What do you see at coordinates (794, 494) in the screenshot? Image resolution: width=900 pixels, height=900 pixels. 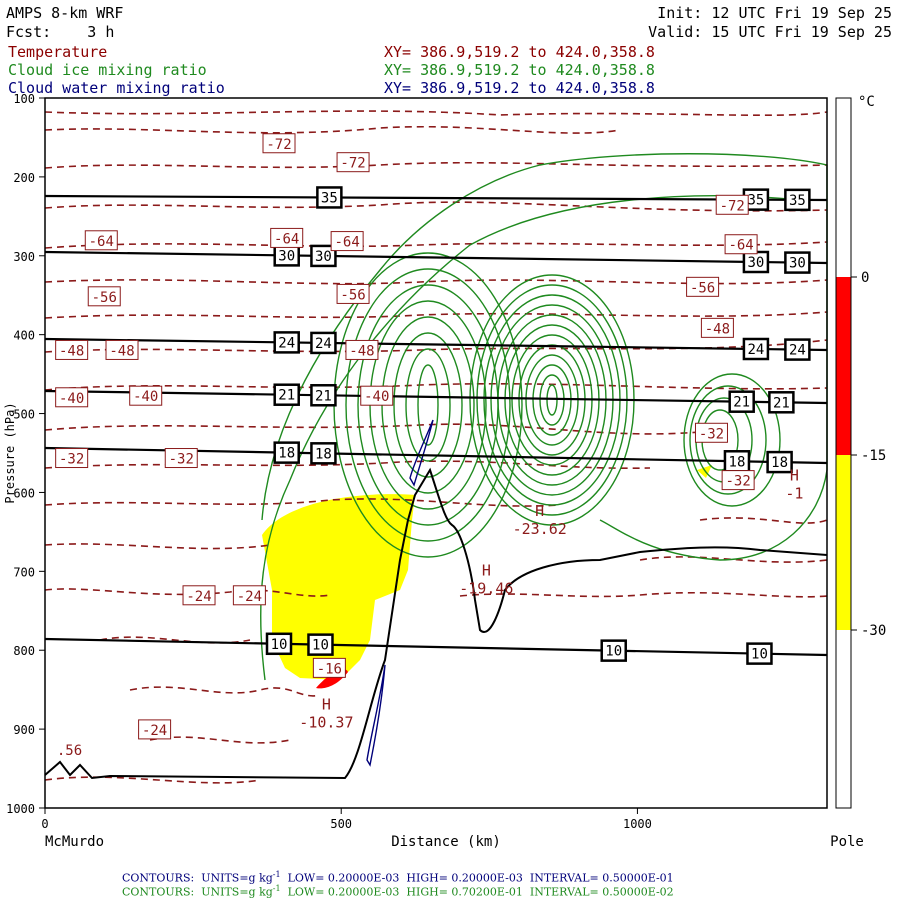 I see `extremum-value-3: -1` at bounding box center [794, 494].